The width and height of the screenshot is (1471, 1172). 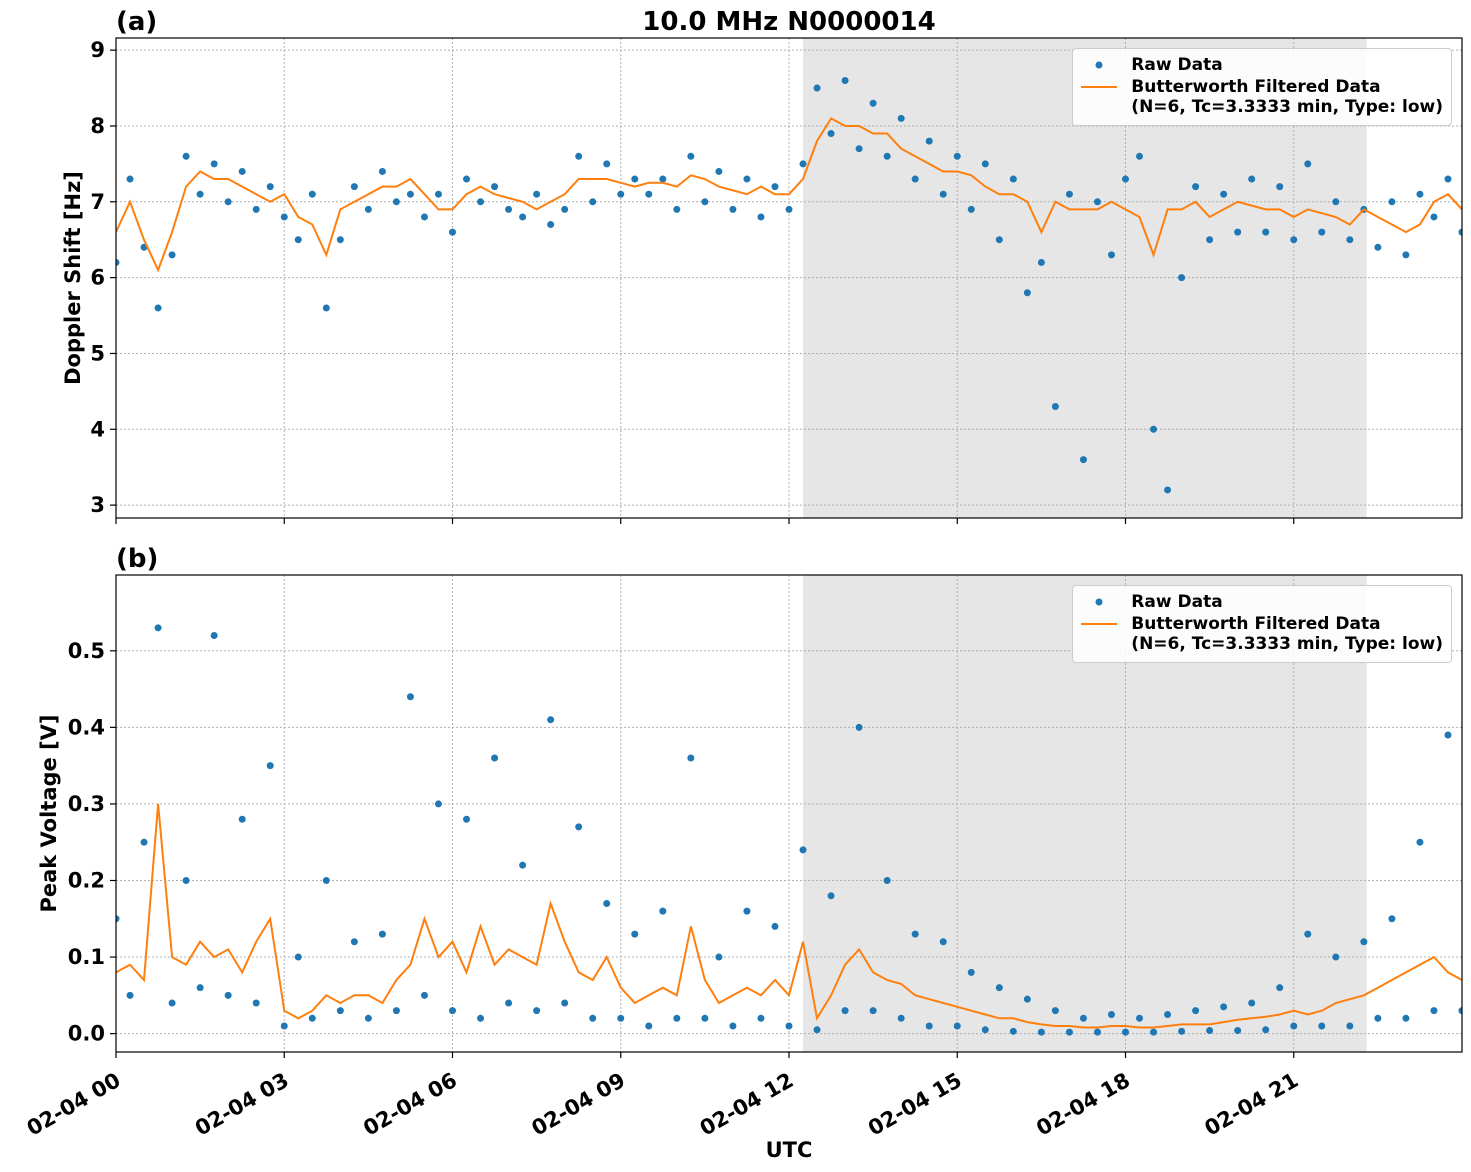 What do you see at coordinates (97, 278) in the screenshot?
I see `y-tick-label: 6` at bounding box center [97, 278].